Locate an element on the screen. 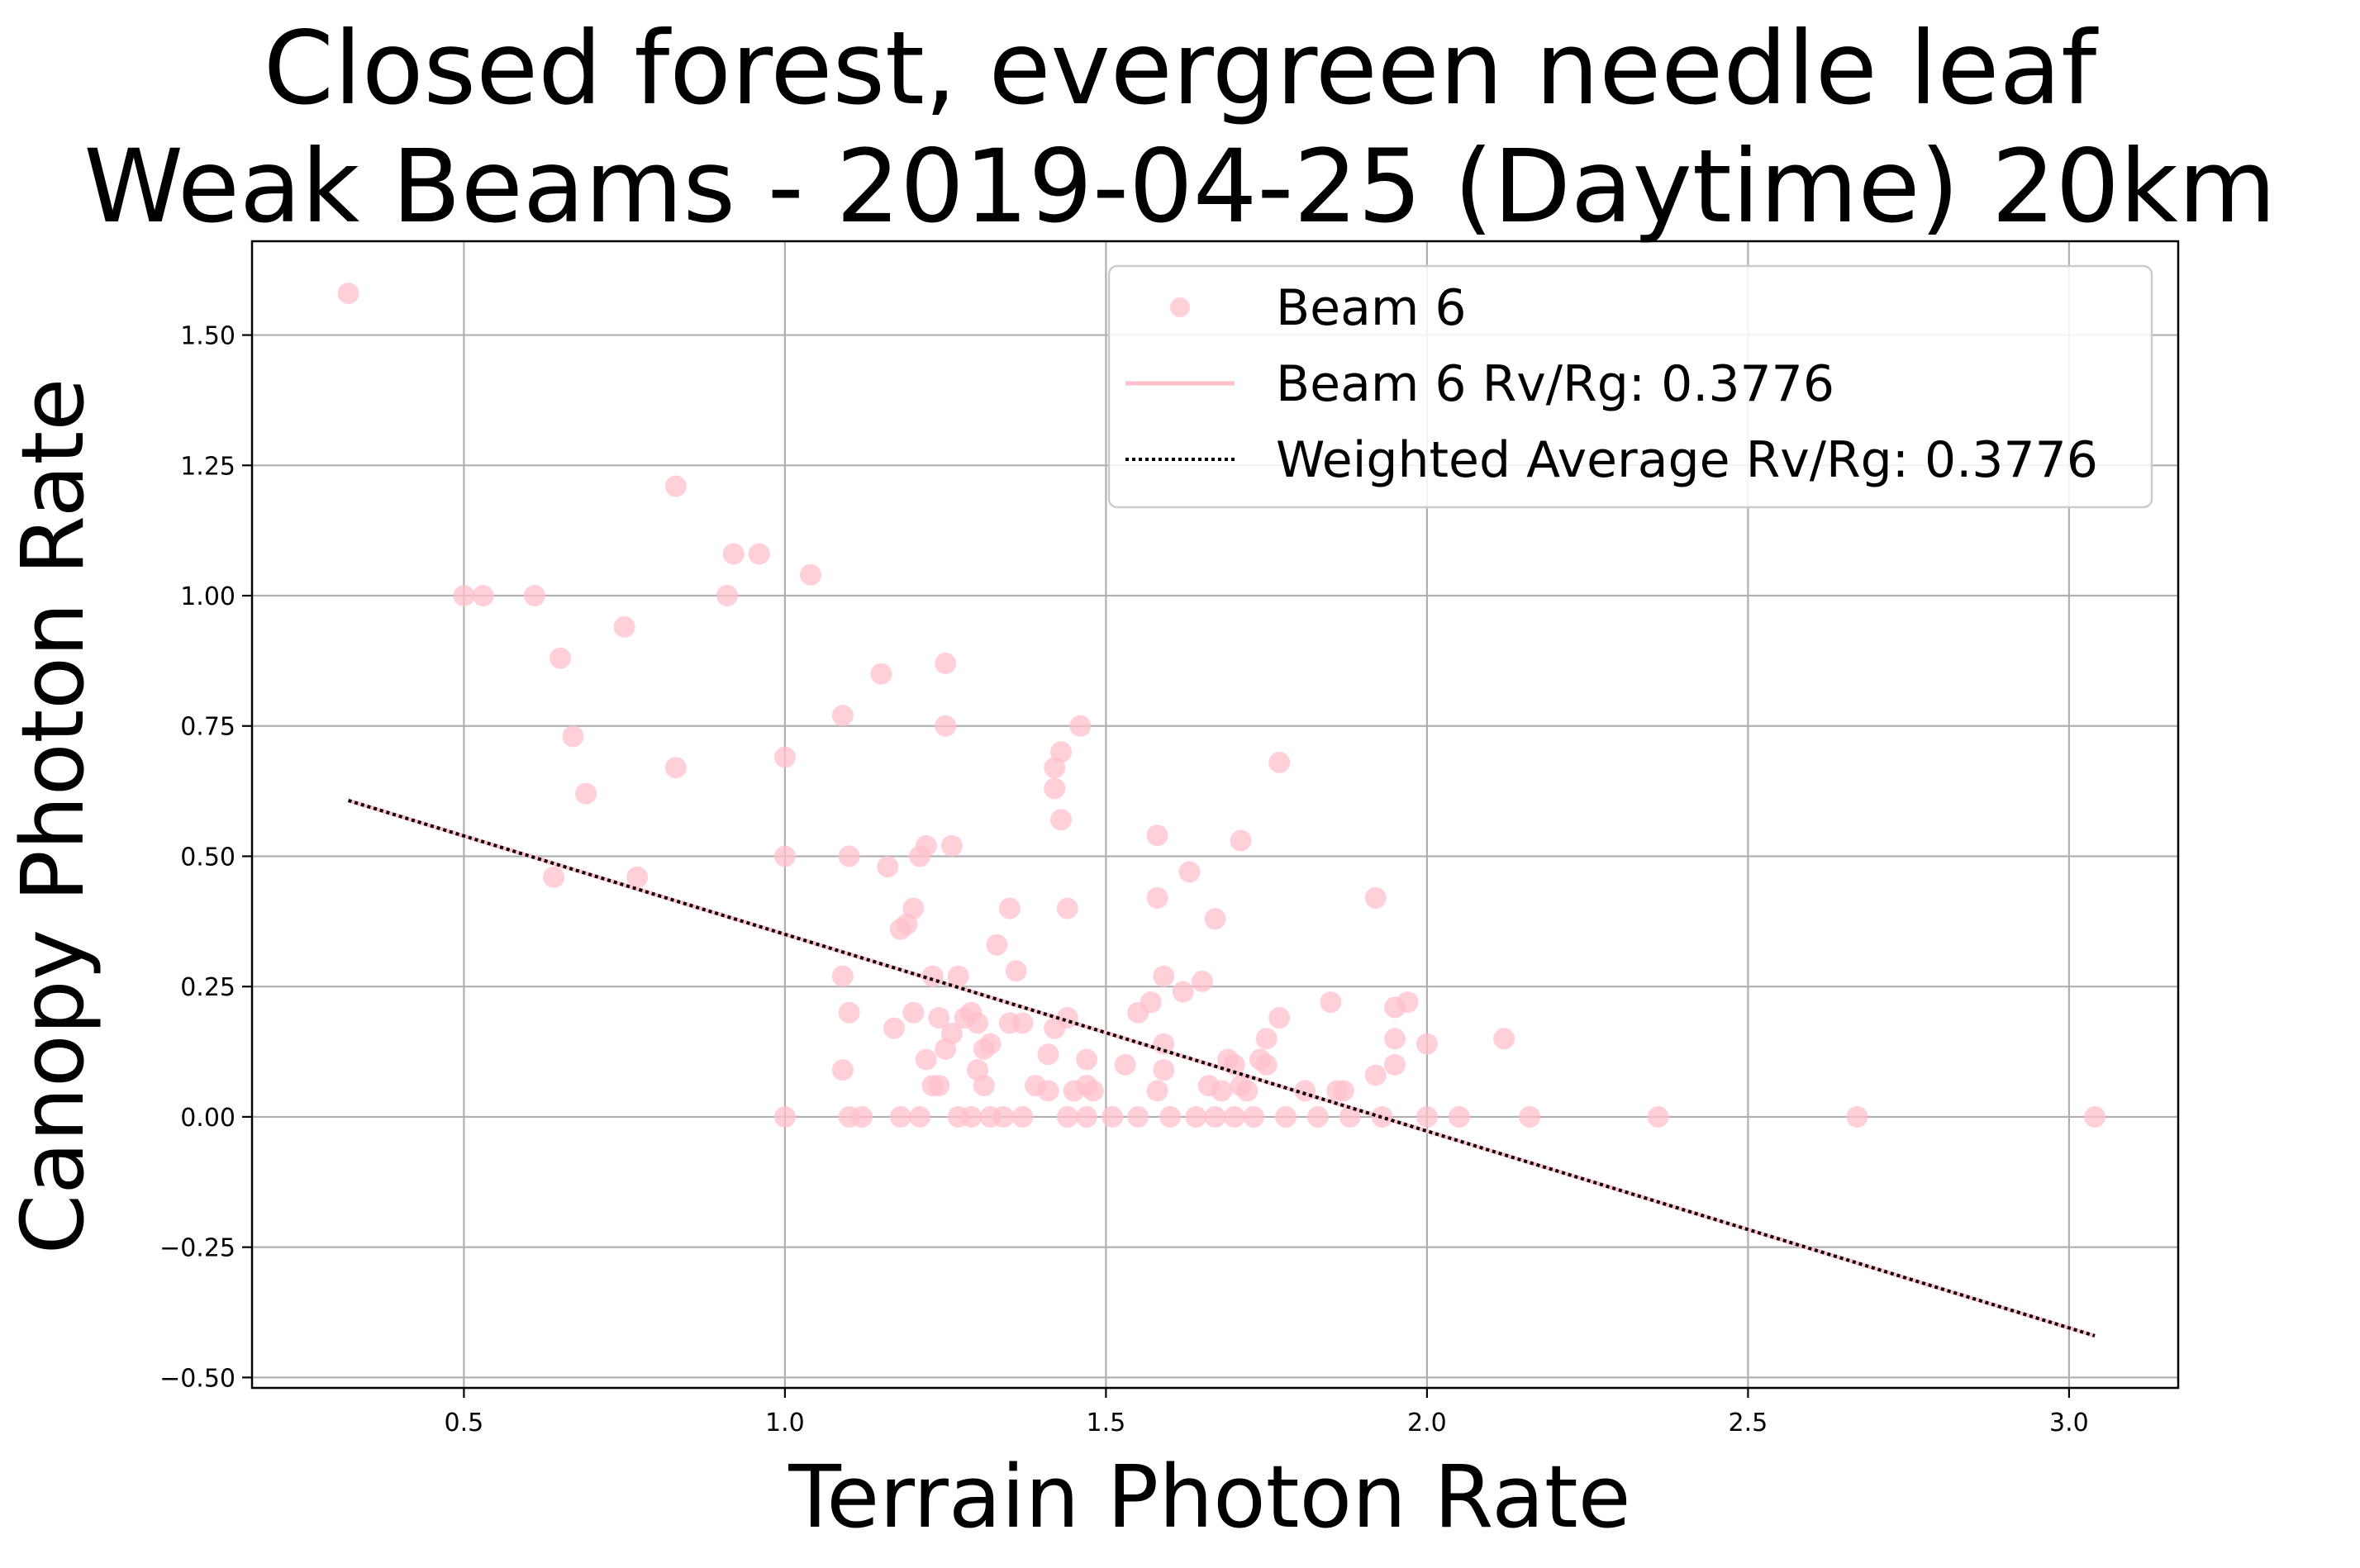  legend-label: Beam 6 Rv/Rg: 0.3776 is located at coordinates (1555, 384).